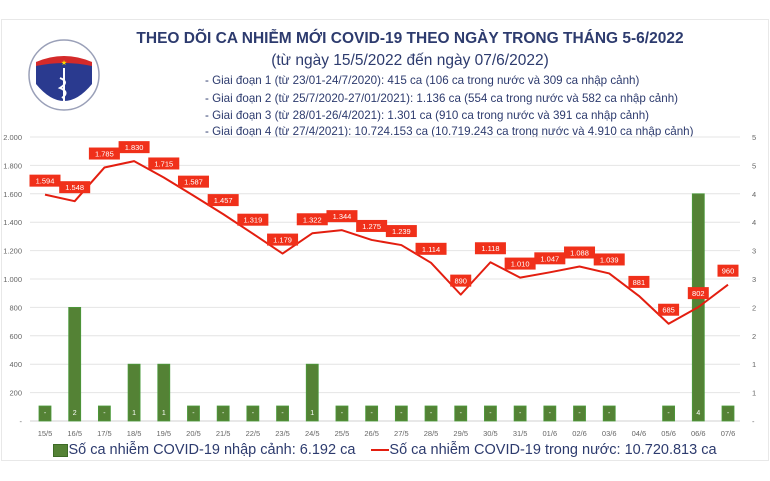 Image resolution: width=770 pixels, height=481 pixels. I want to click on x-tick-label: 18/5, so click(134, 433).